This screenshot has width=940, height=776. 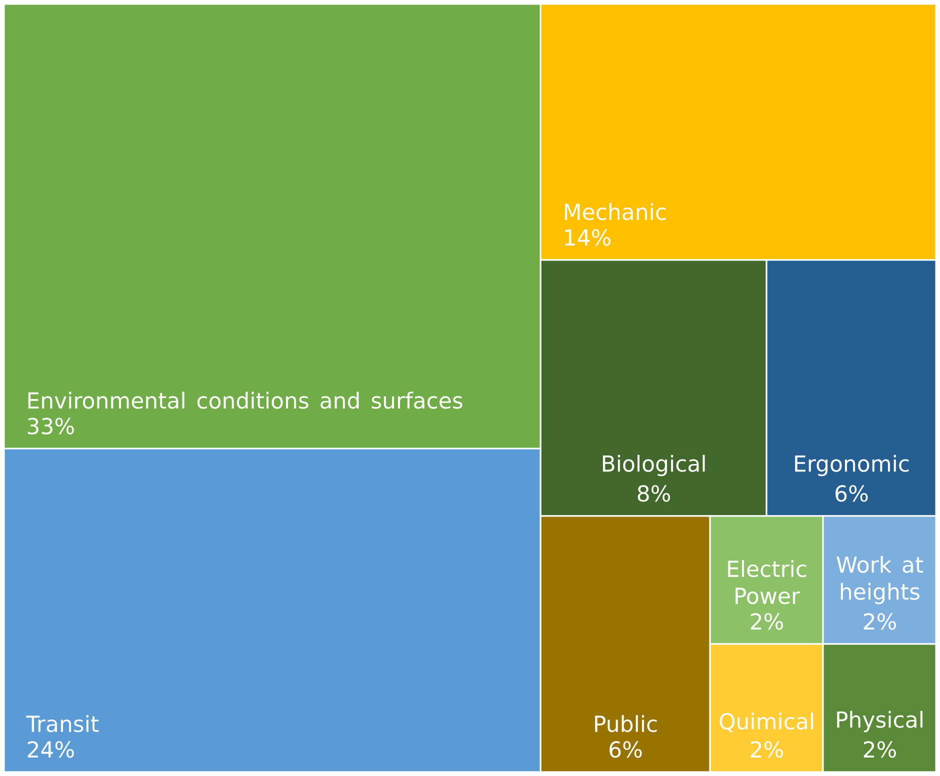 I want to click on category-label: Public, so click(x=626, y=723).